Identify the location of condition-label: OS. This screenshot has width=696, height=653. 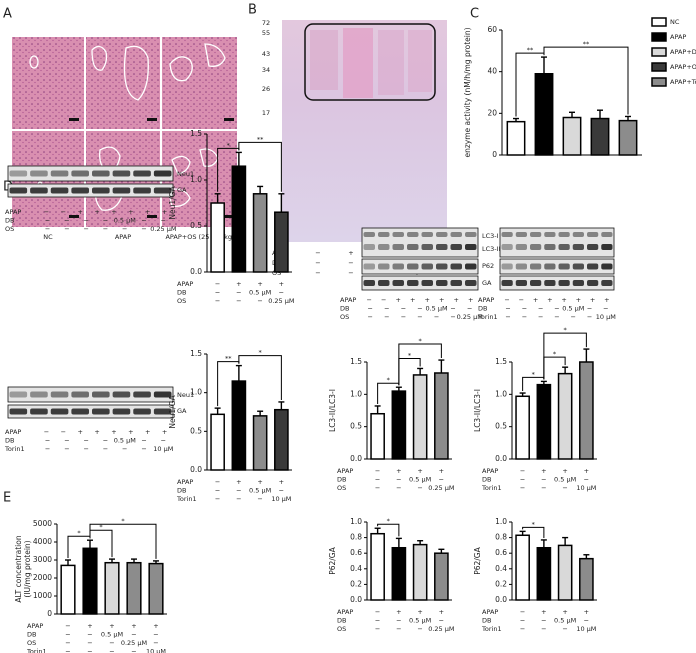
(341, 629).